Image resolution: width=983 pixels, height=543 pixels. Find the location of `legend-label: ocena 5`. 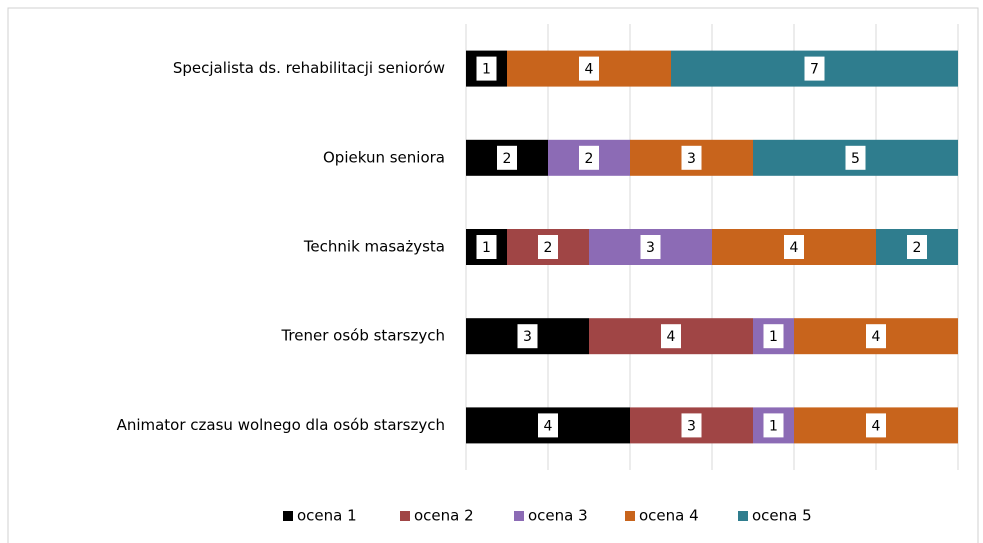

legend-label: ocena 5 is located at coordinates (782, 516).